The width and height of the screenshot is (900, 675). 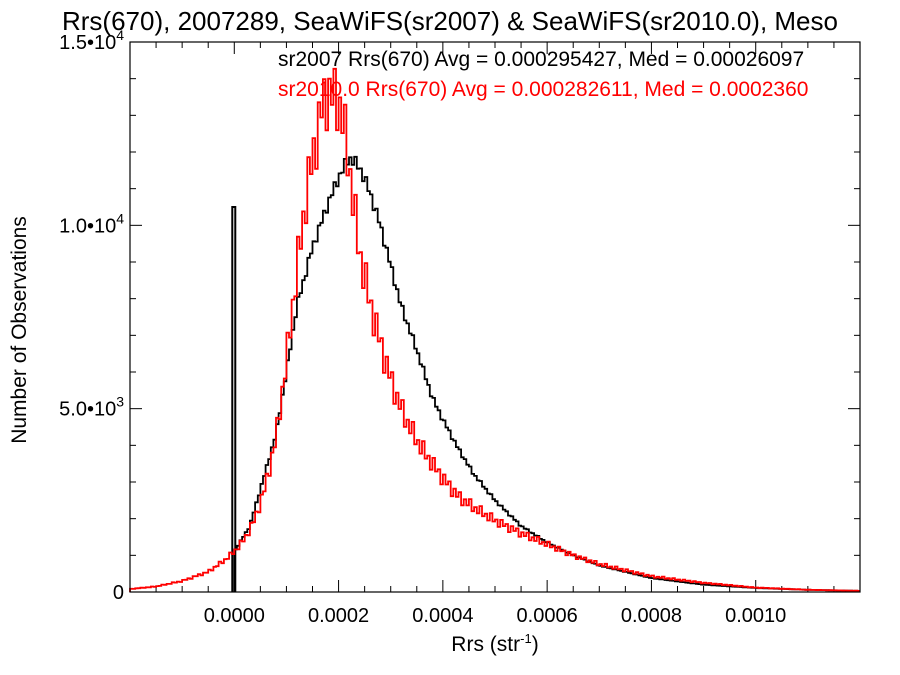 What do you see at coordinates (87, 410) in the screenshot?
I see `y-tick-mantissa: 5.0•10` at bounding box center [87, 410].